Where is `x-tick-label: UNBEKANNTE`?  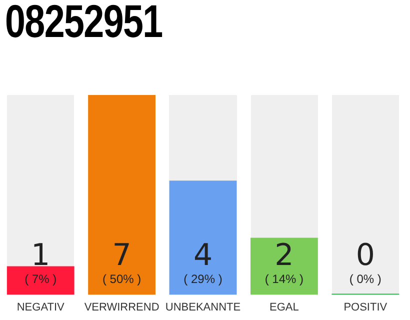
x-tick-label: UNBEKANNTE is located at coordinates (203, 307).